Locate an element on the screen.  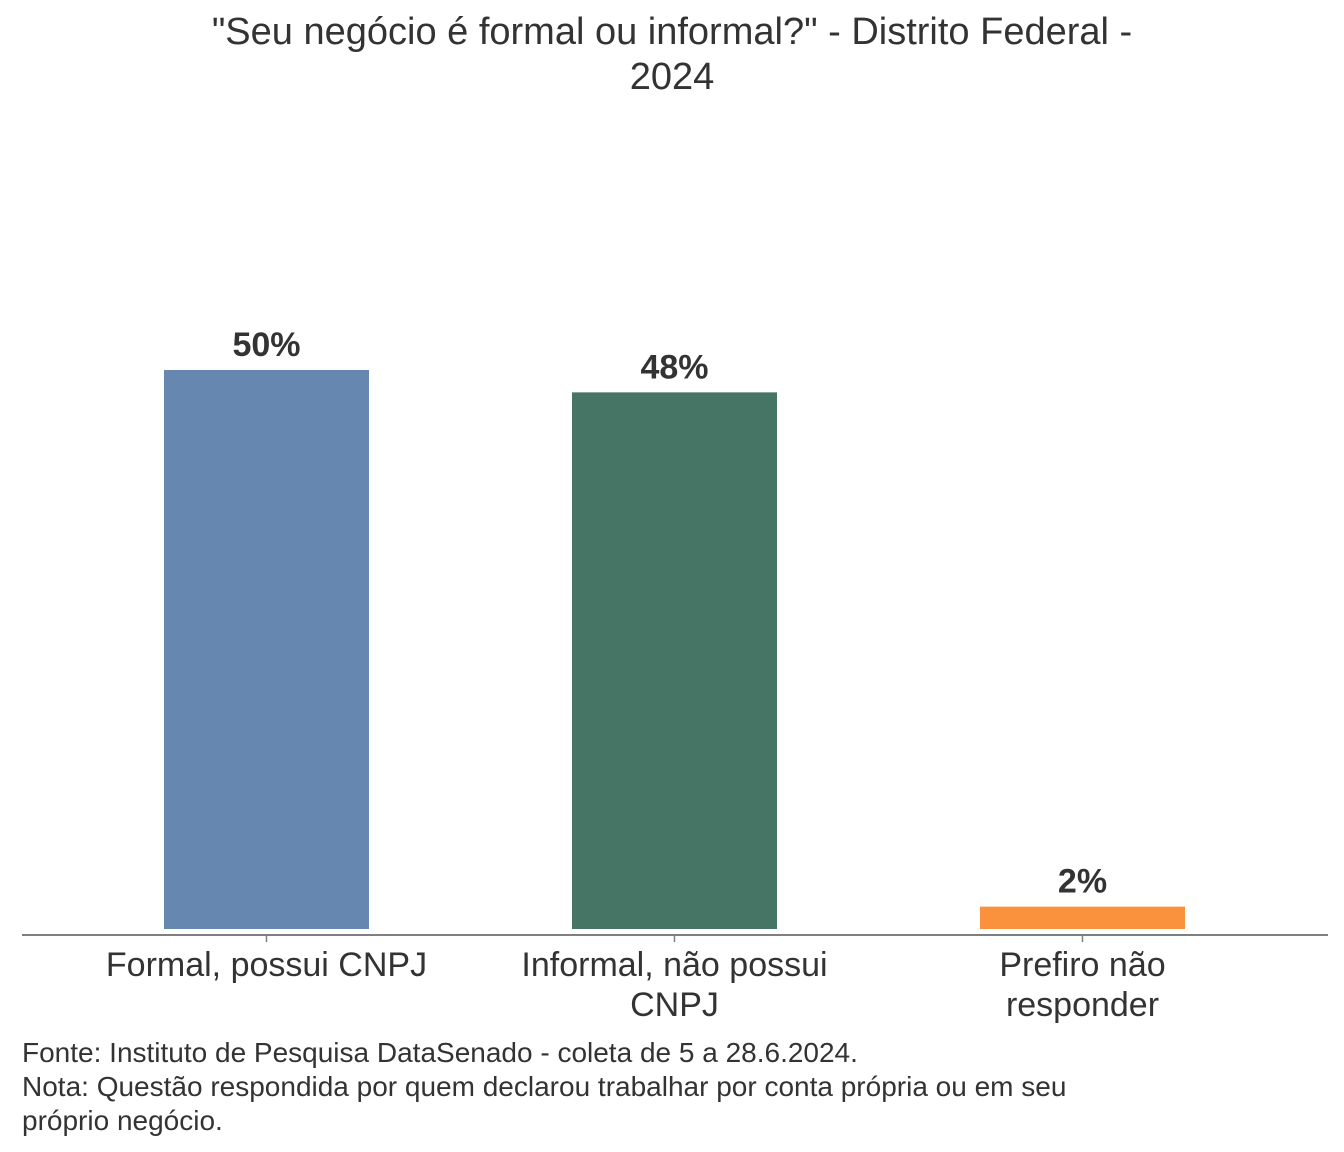
x-ticks-layer is located at coordinates (674, 938).